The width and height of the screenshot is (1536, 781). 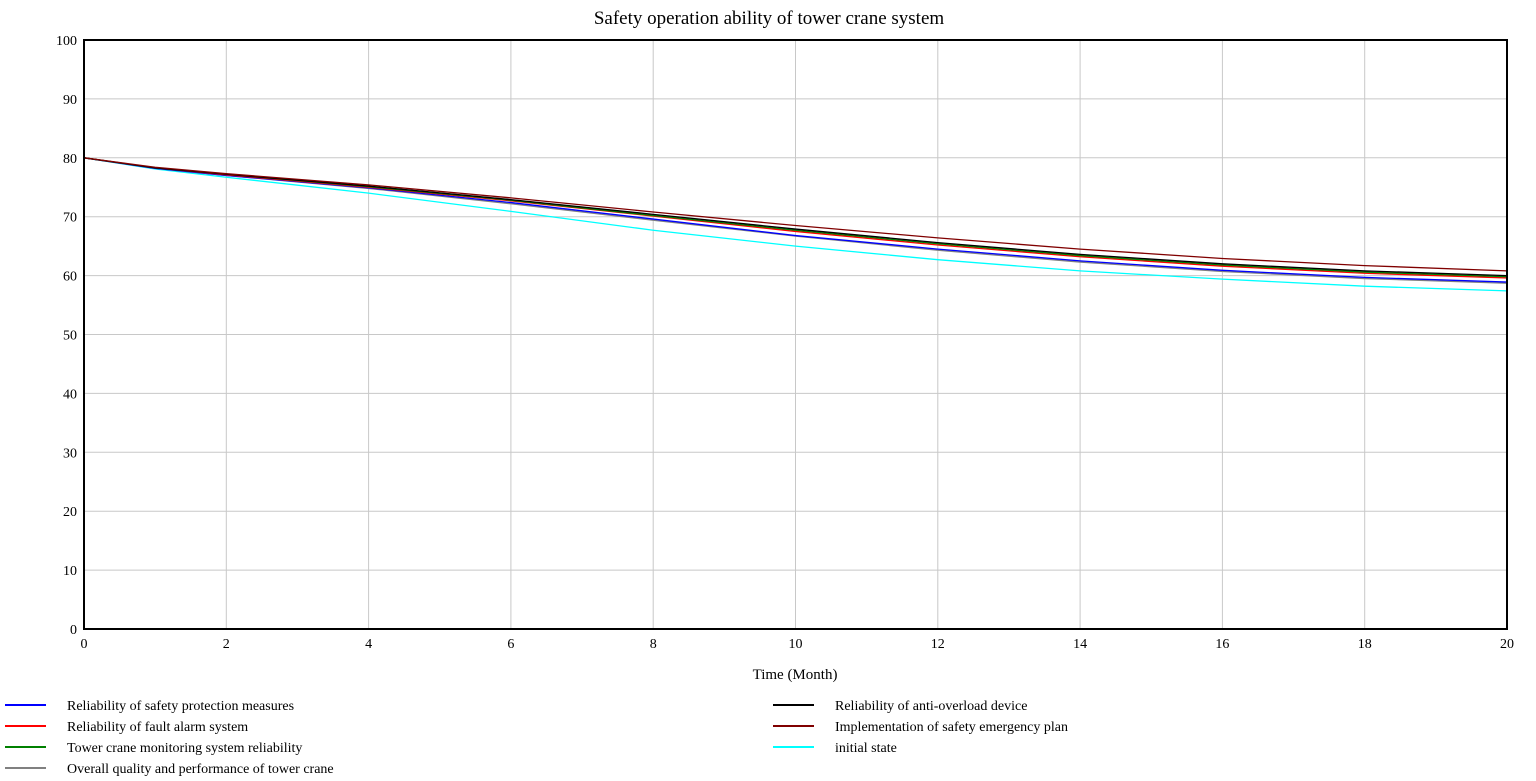 I want to click on y-tick-label: 50, so click(x=70, y=336).